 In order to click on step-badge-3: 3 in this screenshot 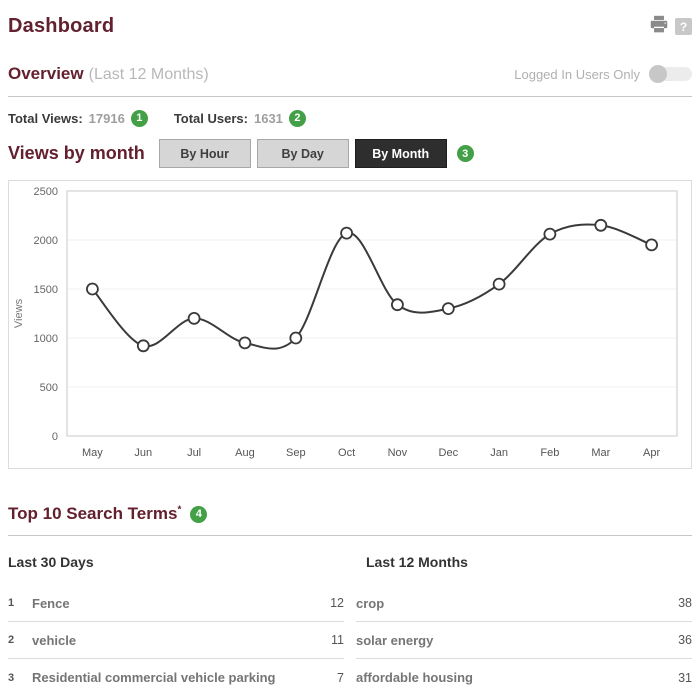, I will do `click(465, 153)`.